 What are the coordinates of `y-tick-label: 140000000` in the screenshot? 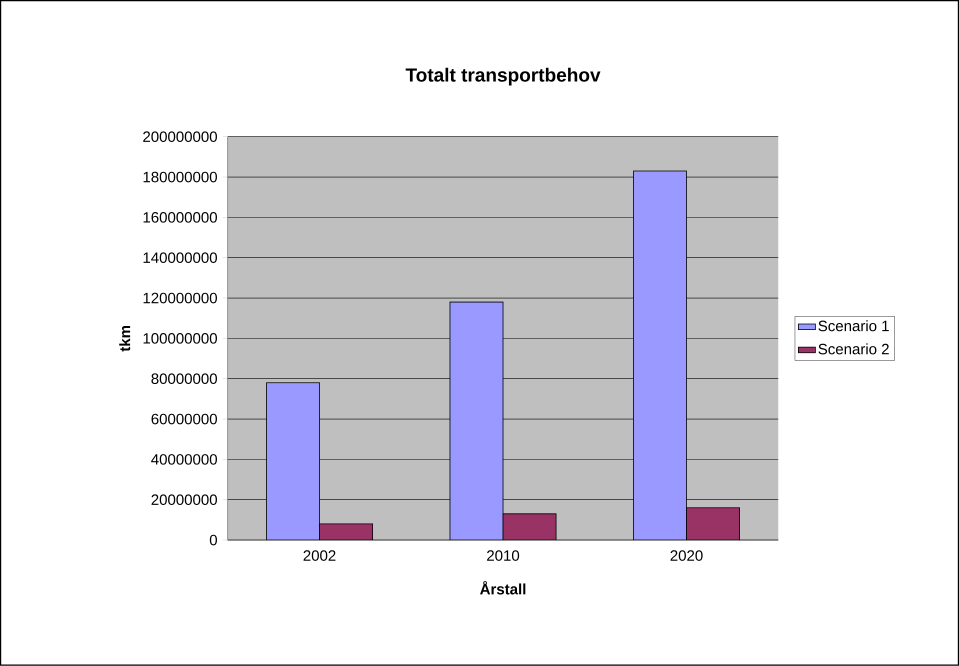 It's located at (180, 258).